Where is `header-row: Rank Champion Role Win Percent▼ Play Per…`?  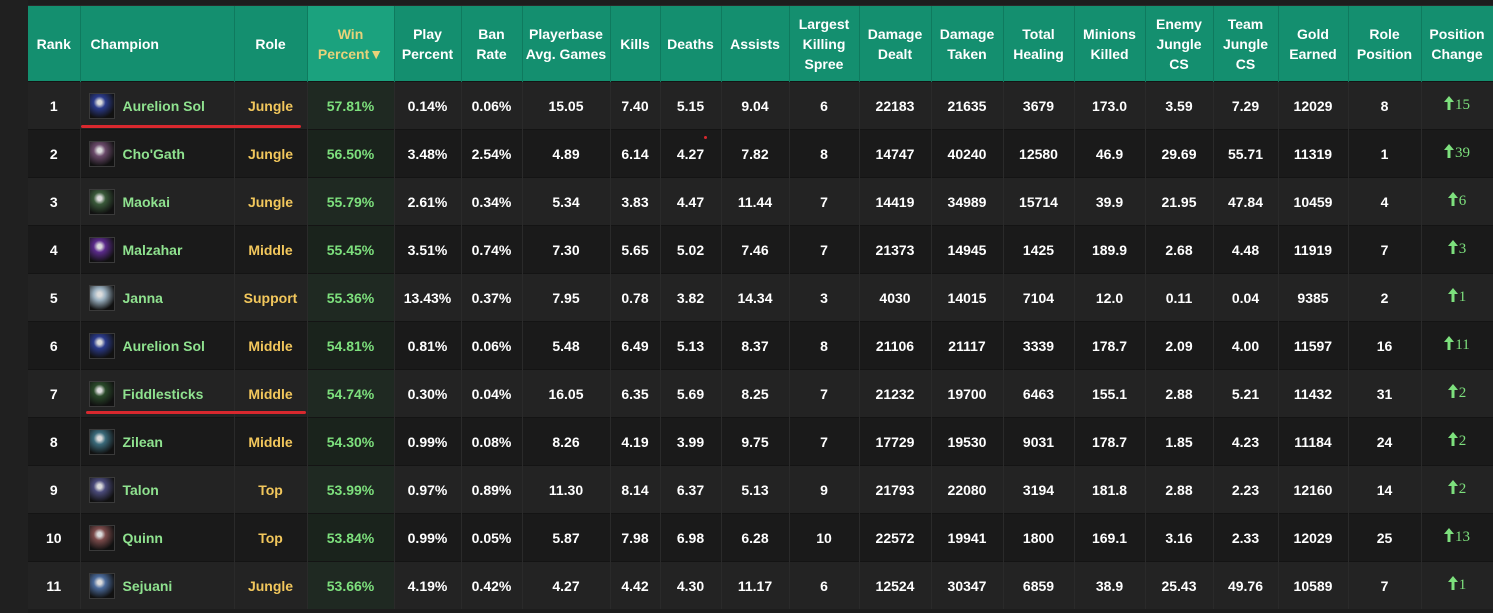
header-row: Rank Champion Role Win Percent▼ Play Per… is located at coordinates (760, 44).